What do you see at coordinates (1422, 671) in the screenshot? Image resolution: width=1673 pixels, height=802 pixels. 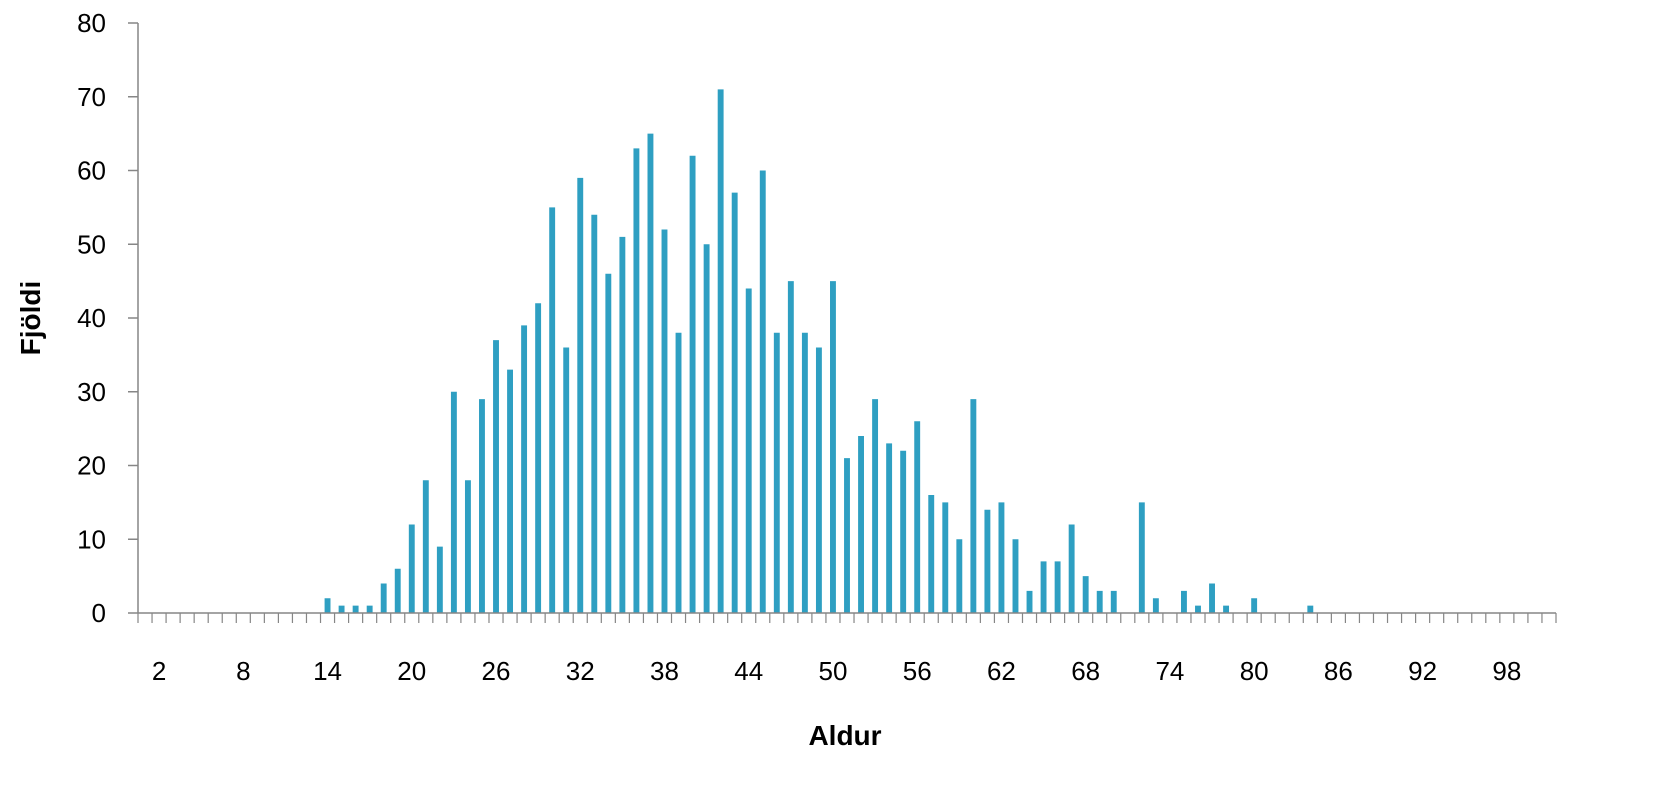 I see `x-tick-label-92: 92` at bounding box center [1422, 671].